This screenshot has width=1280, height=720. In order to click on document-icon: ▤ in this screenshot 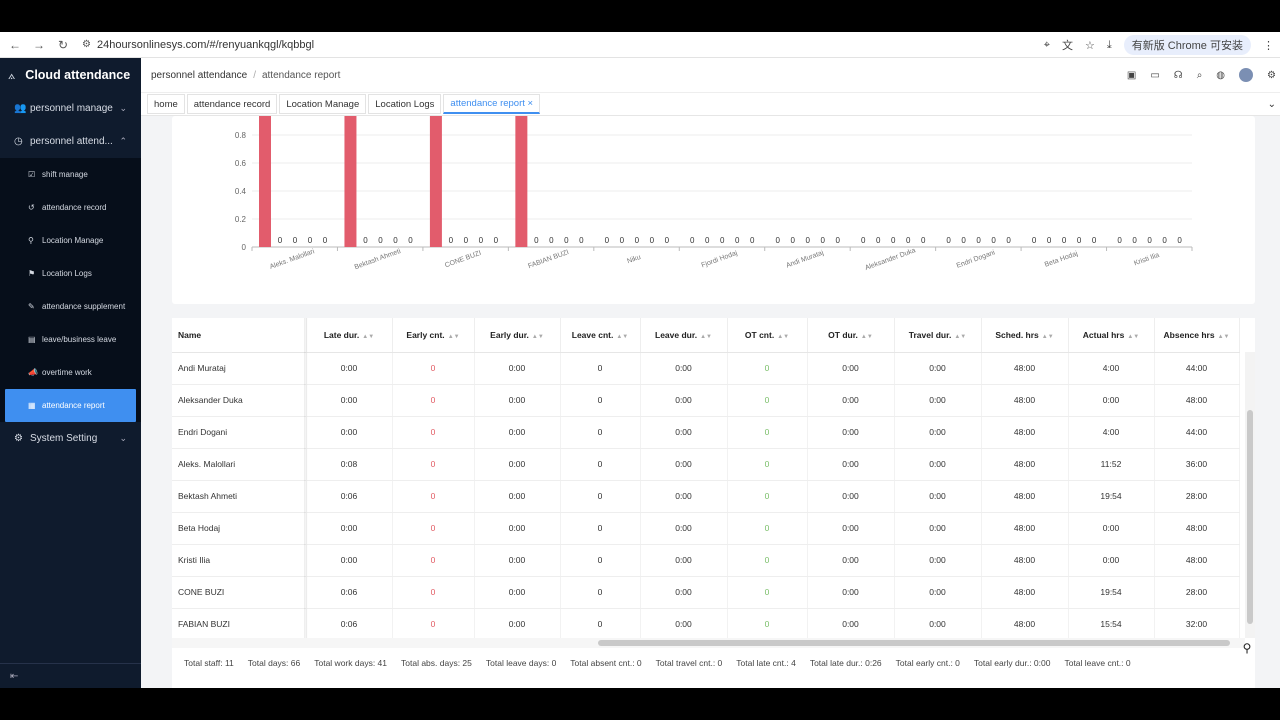, I will do `click(32, 339)`.